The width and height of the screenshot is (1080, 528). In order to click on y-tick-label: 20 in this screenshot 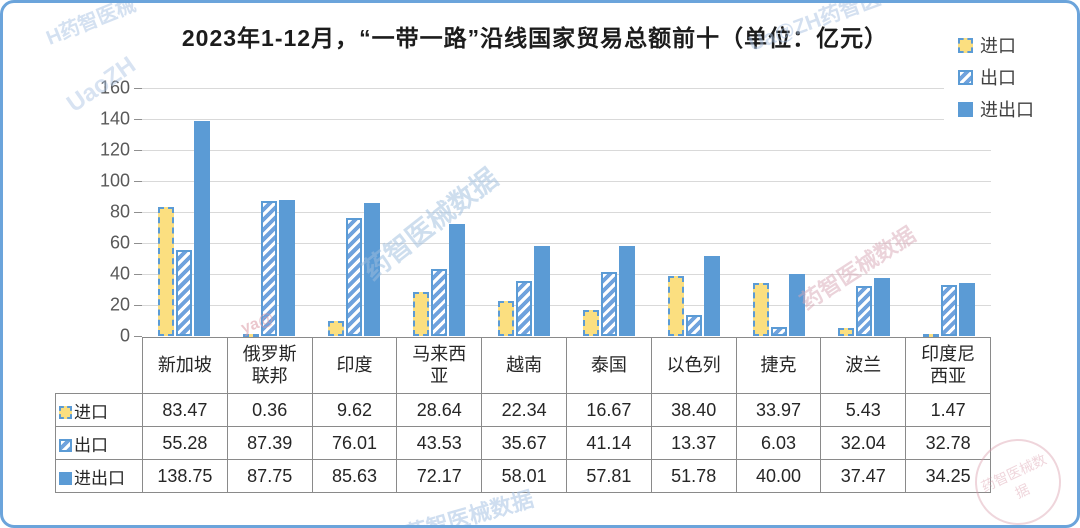, I will do `click(119, 304)`.